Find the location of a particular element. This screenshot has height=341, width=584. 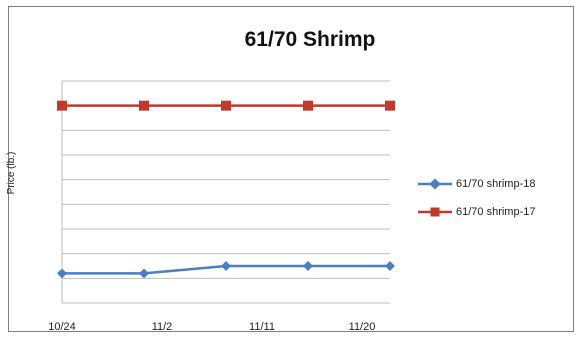

legend-item-series-1: 61/70 shrimp-18 is located at coordinates (477, 183).